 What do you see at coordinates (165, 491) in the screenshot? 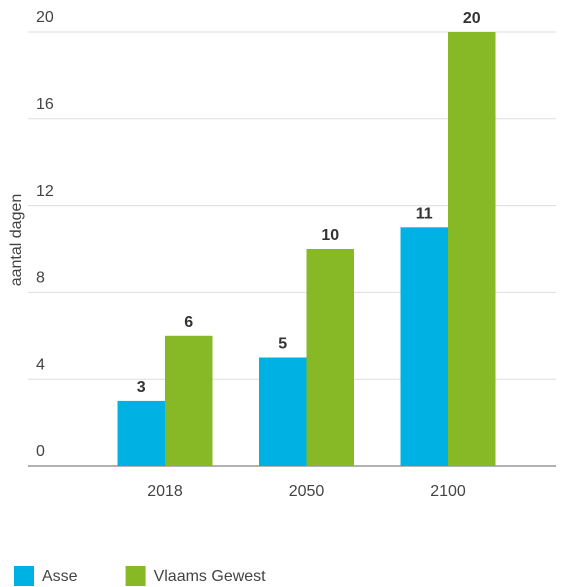
I see `x-tick-label: 2018` at bounding box center [165, 491].